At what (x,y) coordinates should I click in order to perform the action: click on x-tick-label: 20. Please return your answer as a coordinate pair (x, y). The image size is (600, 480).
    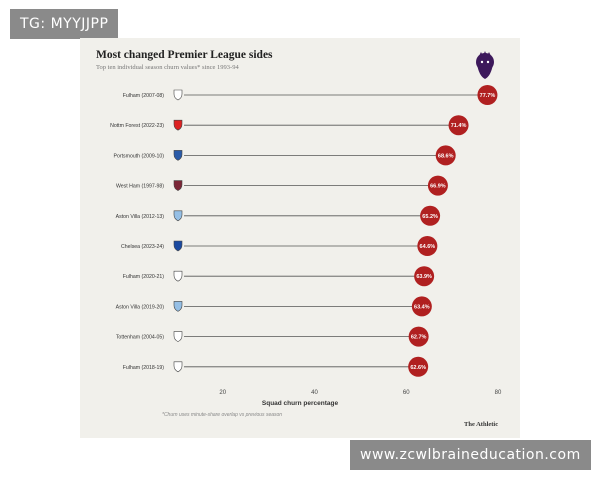
    Looking at the image, I should click on (222, 393).